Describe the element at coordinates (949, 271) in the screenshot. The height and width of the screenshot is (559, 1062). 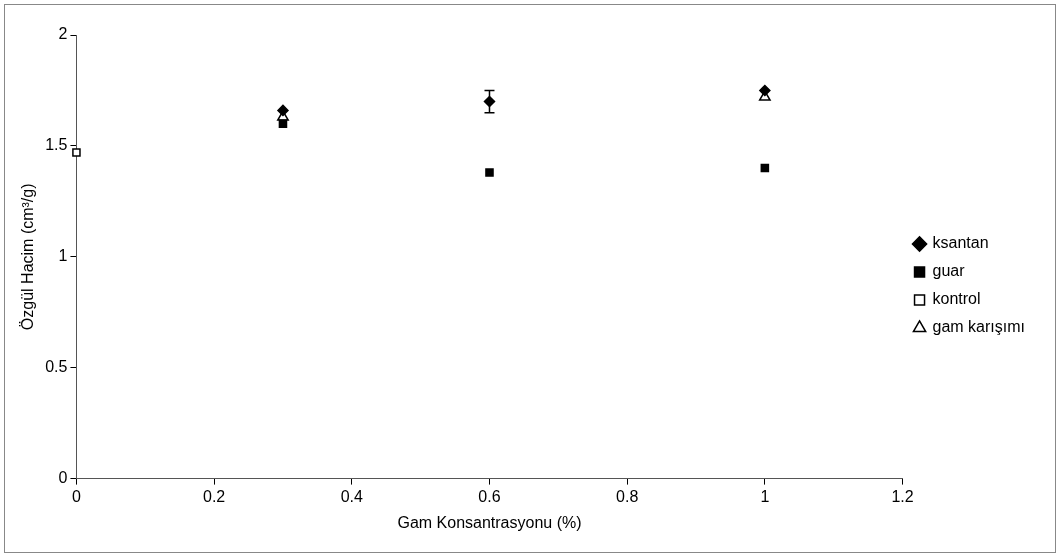
I see `legend-label: guar` at that location.